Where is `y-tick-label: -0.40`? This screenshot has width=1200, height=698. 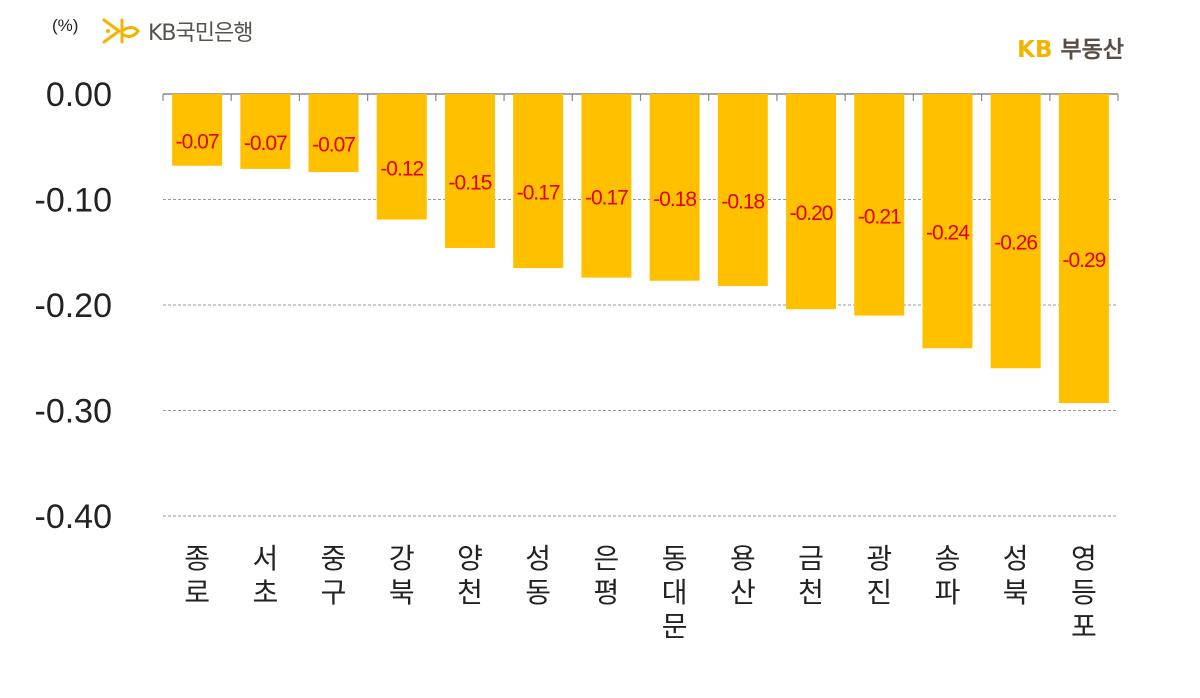
y-tick-label: -0.40 is located at coordinates (74, 517).